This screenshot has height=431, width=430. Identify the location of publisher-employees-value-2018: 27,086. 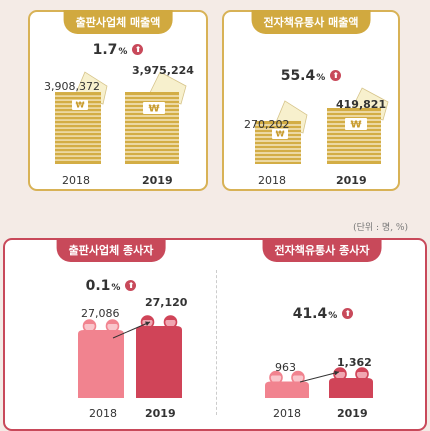
(100, 313).